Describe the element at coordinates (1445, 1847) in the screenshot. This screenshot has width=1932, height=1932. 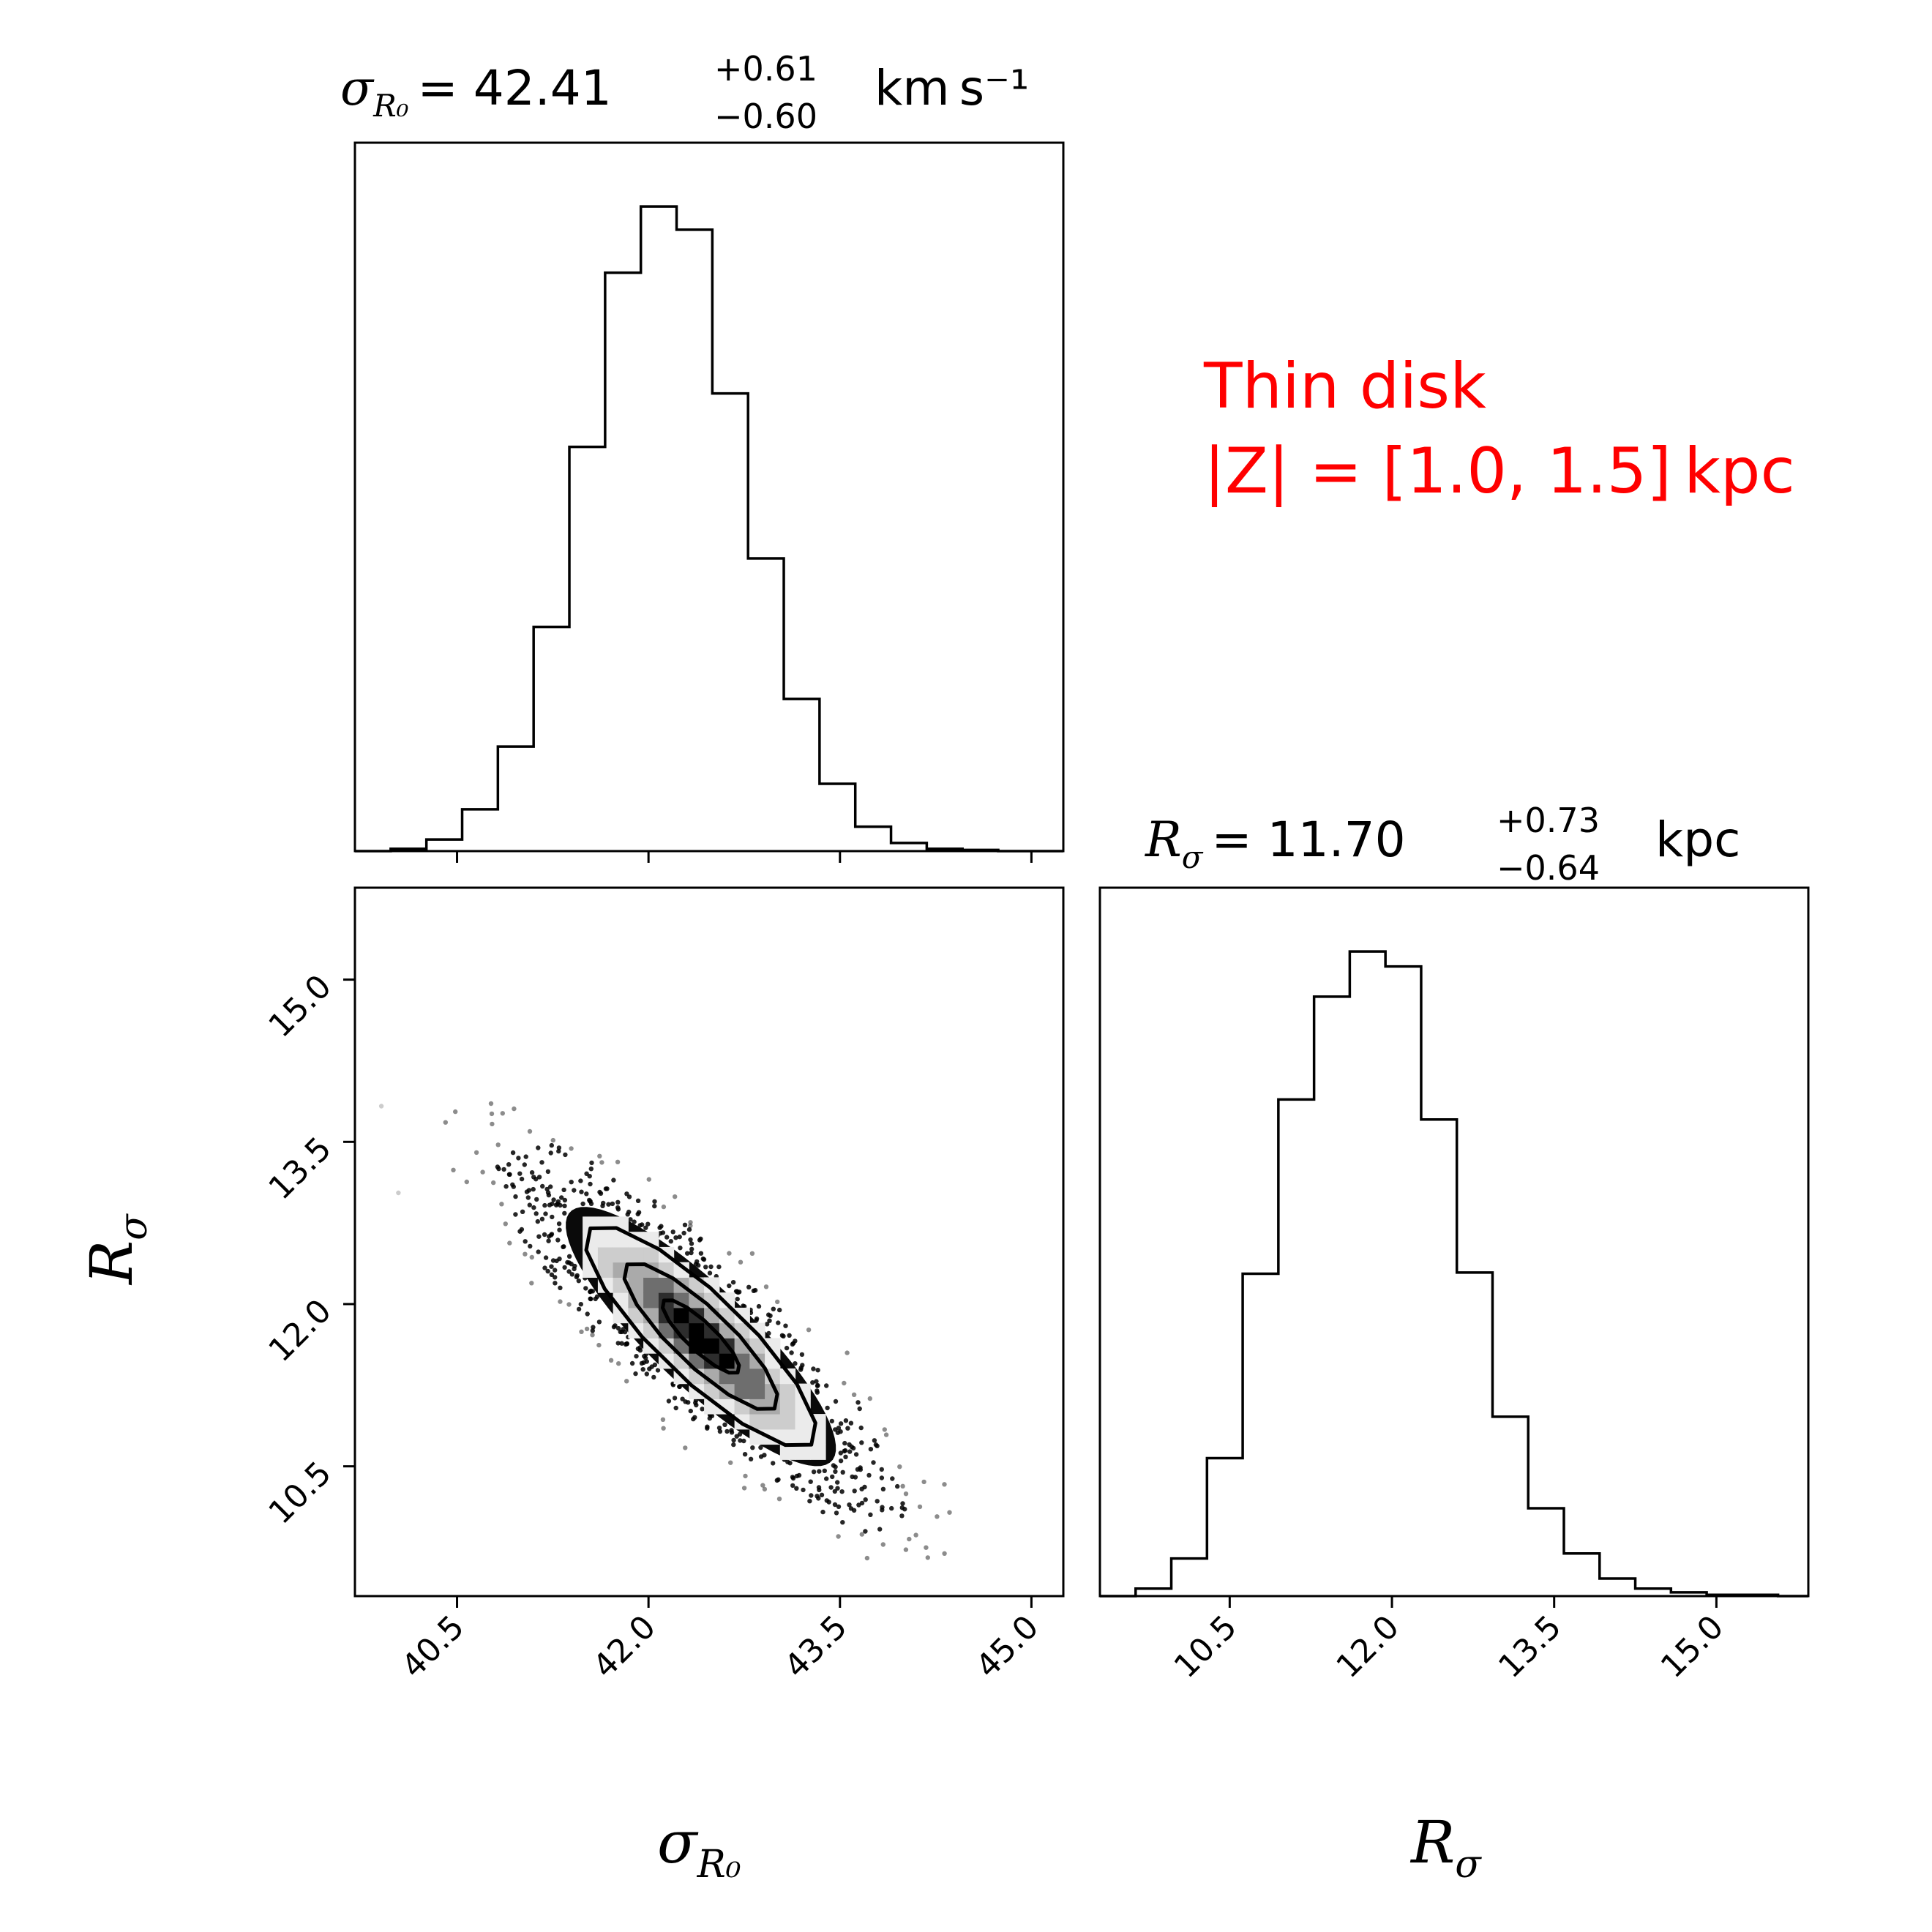
I see `xlabel-r-sigma: Rσ` at that location.